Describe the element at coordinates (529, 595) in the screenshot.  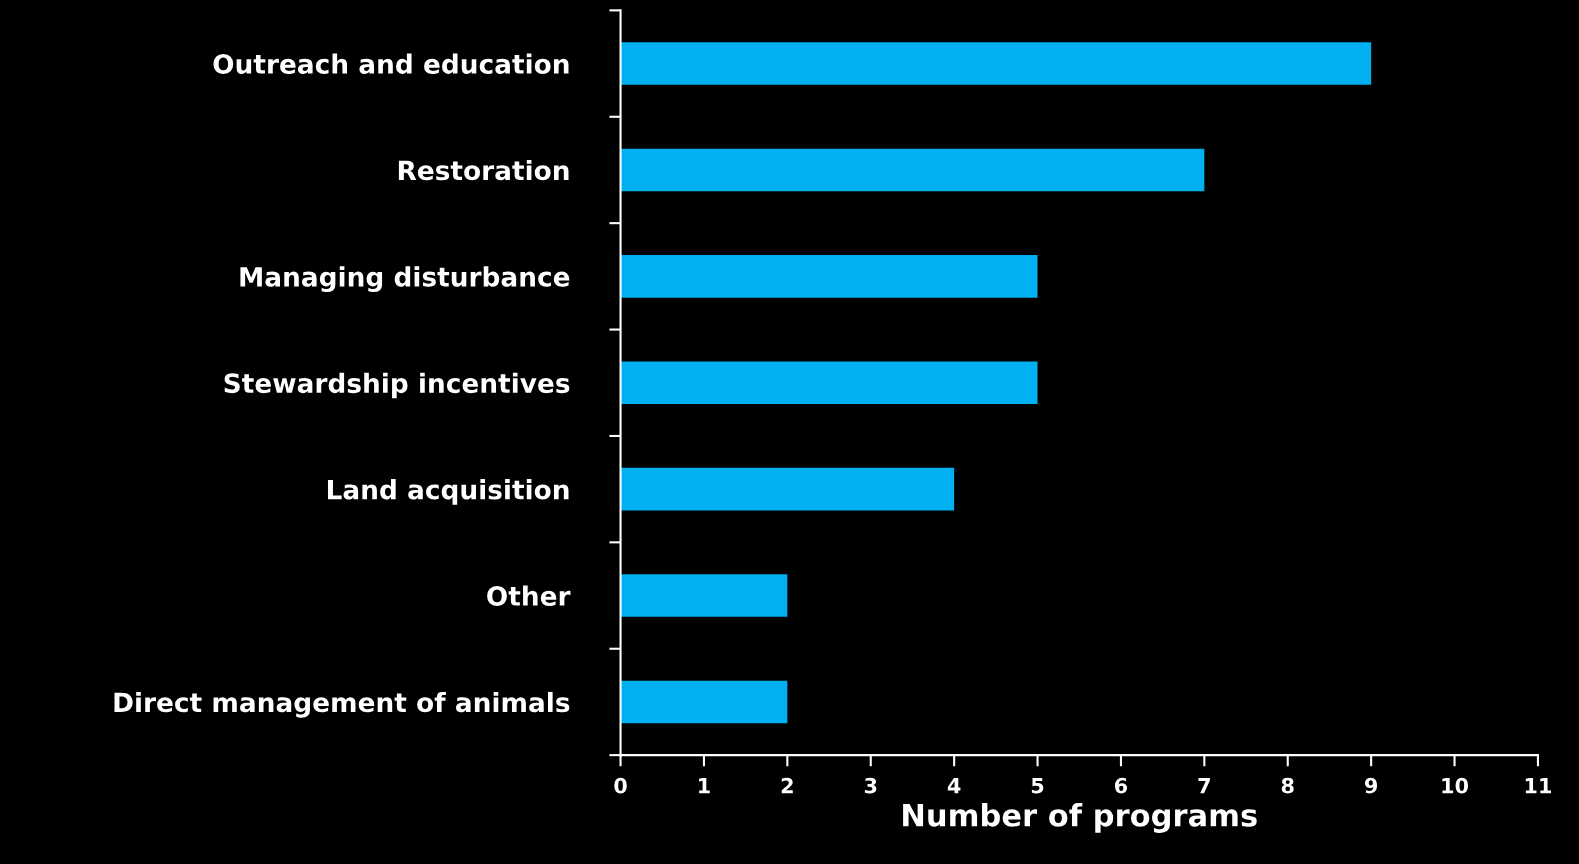
I see `y-tick-label: Other` at that location.